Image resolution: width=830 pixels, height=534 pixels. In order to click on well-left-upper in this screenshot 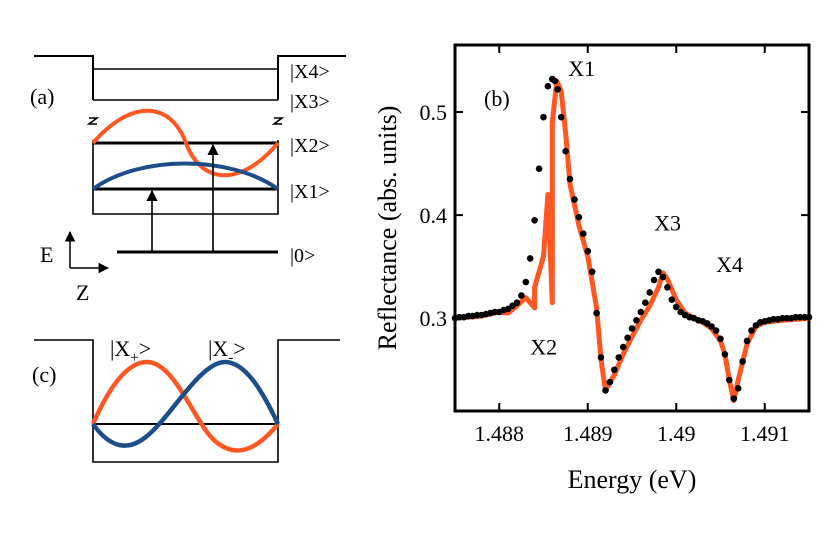, I will do `click(64, 77)`.